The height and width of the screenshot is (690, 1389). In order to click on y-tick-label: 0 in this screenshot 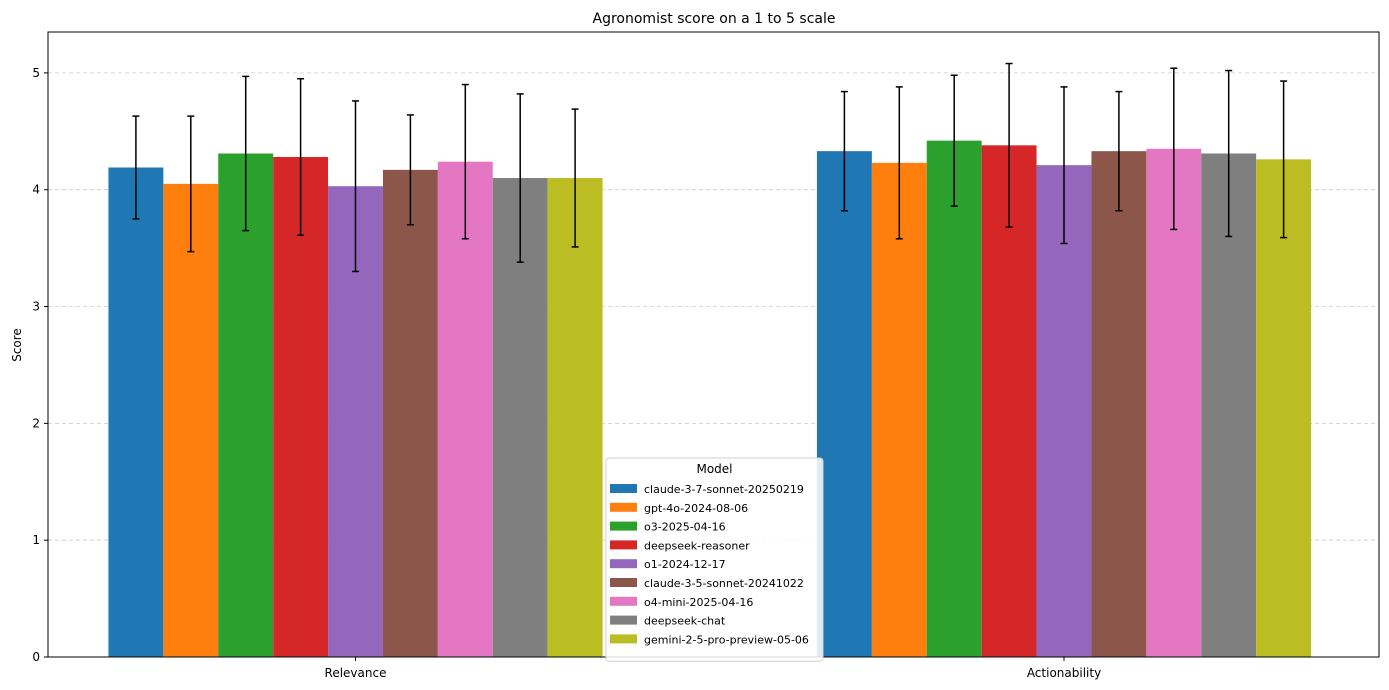, I will do `click(36, 657)`.